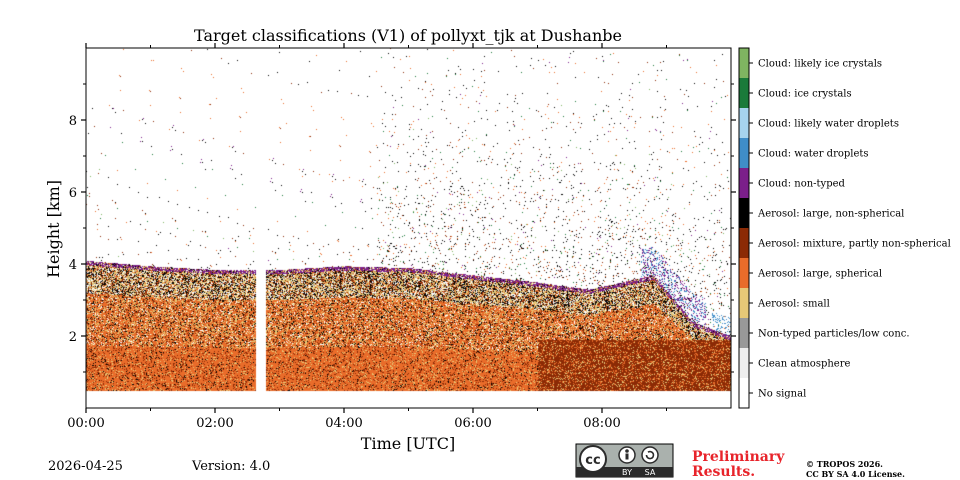 This screenshot has width=960, height=480. What do you see at coordinates (601, 423) in the screenshot?
I see `x-tick-label: 08:00` at bounding box center [601, 423].